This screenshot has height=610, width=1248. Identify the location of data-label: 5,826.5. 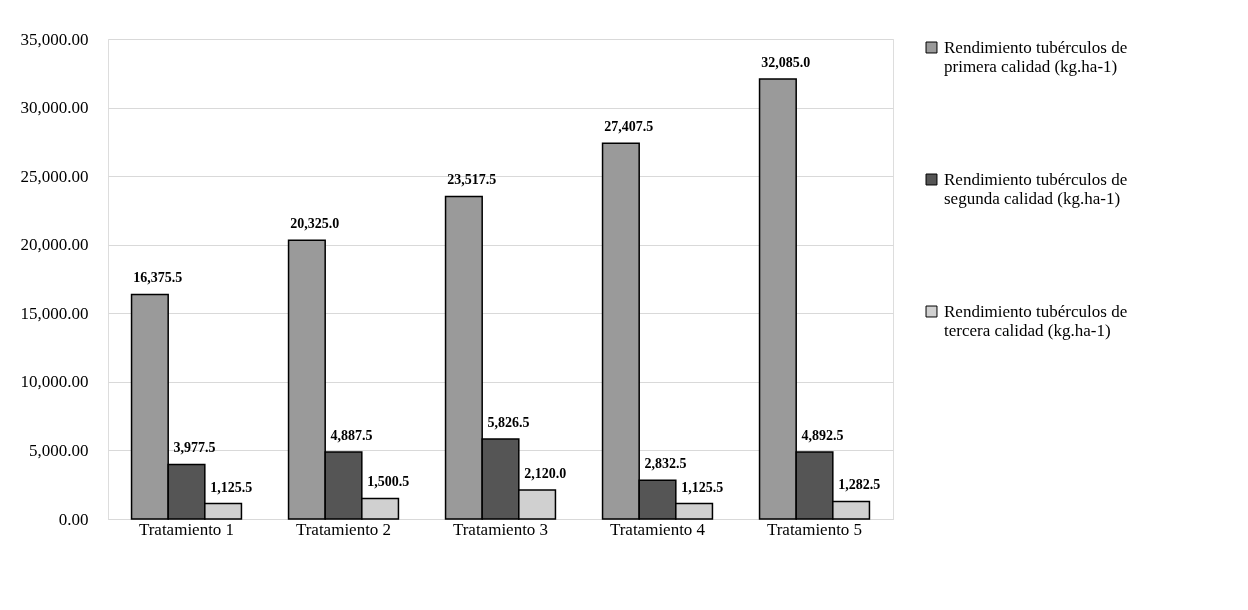
(508, 423).